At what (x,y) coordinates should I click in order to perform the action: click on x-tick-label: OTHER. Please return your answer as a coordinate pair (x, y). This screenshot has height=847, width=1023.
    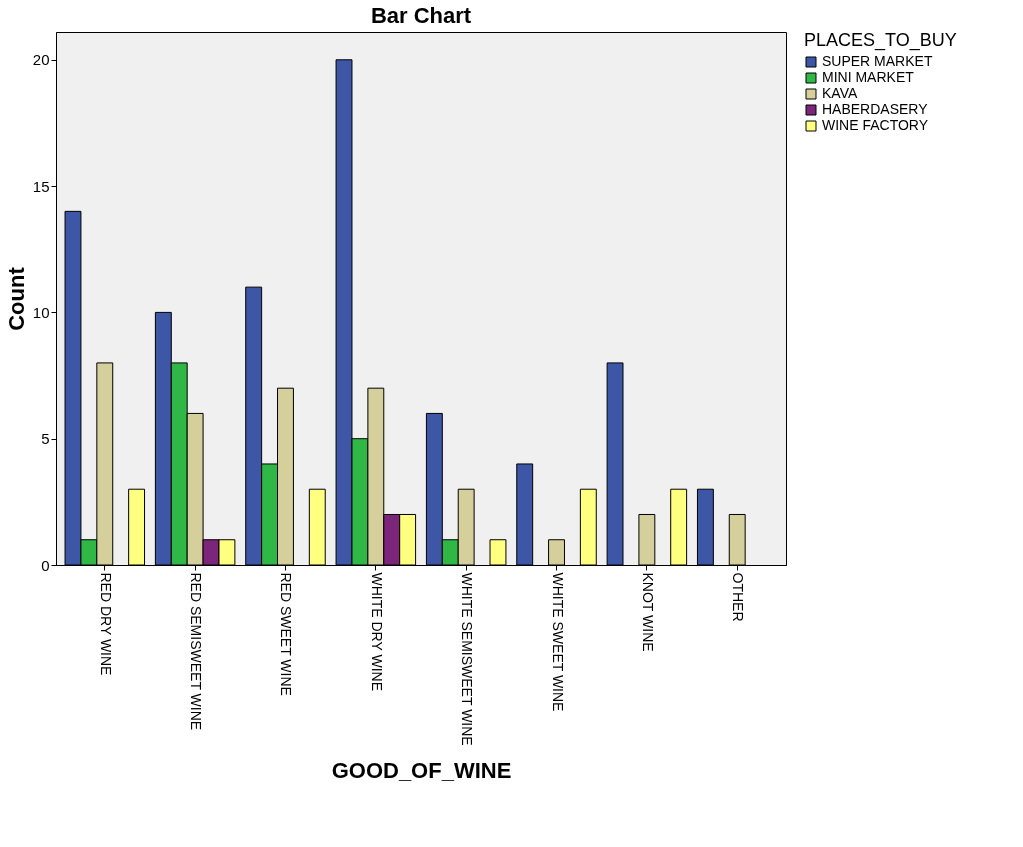
    Looking at the image, I should click on (738, 597).